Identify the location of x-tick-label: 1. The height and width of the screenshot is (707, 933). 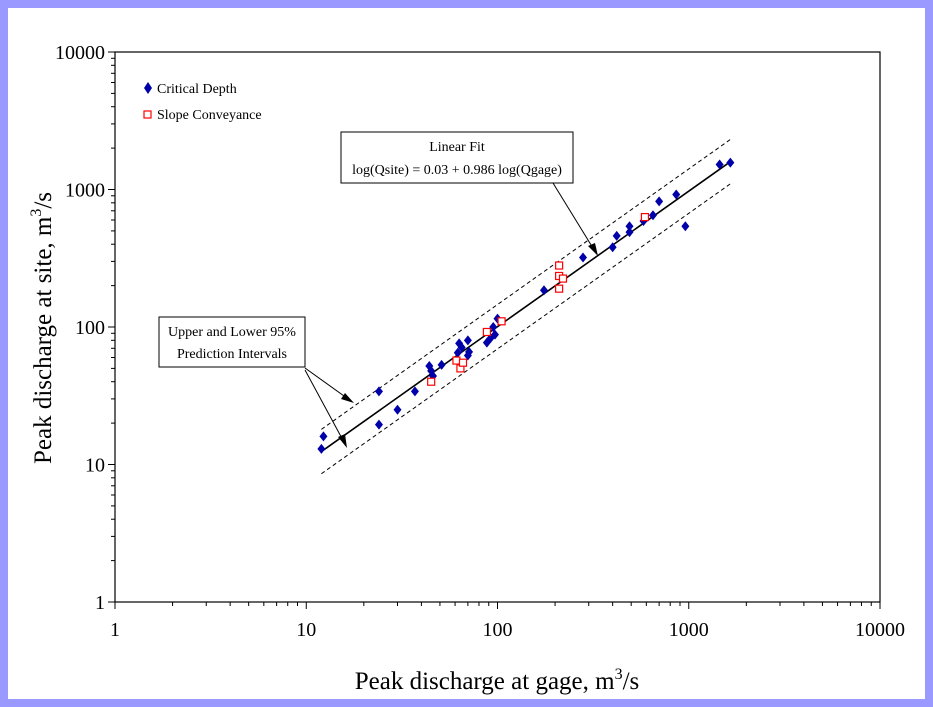
(115, 630).